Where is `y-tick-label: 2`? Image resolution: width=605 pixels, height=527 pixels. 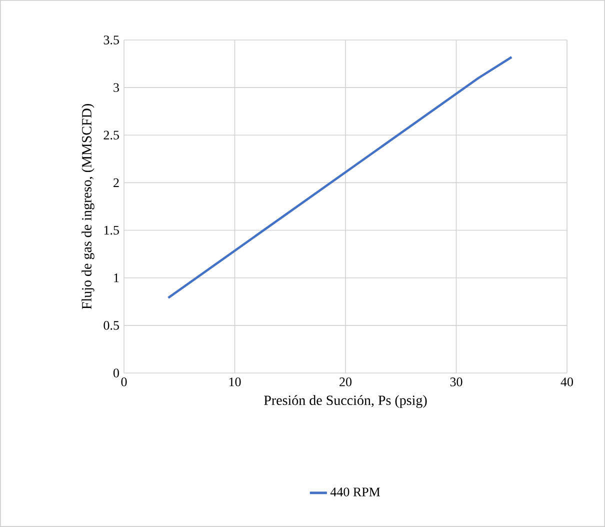
y-tick-label: 2 is located at coordinates (116, 183).